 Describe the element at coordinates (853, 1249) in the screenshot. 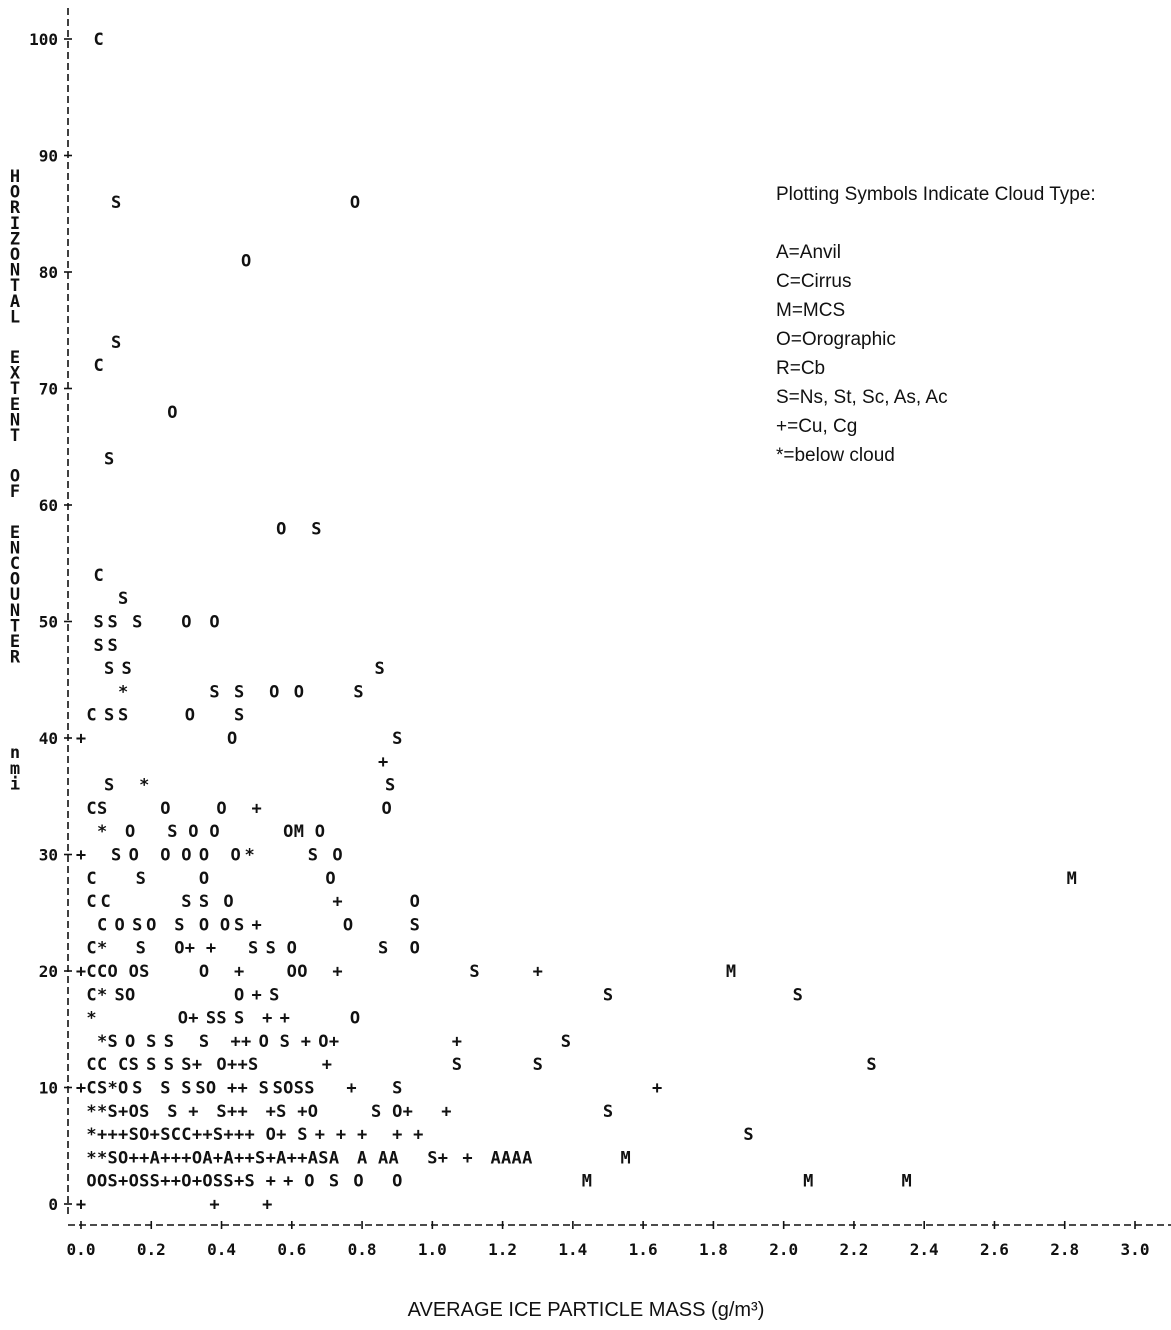

I see `x-tick-label: 2.2` at that location.